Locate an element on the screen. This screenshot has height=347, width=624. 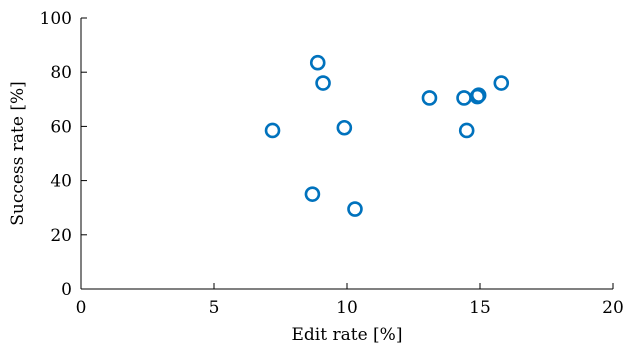
y-tick-label: 80 is located at coordinates (61, 73).